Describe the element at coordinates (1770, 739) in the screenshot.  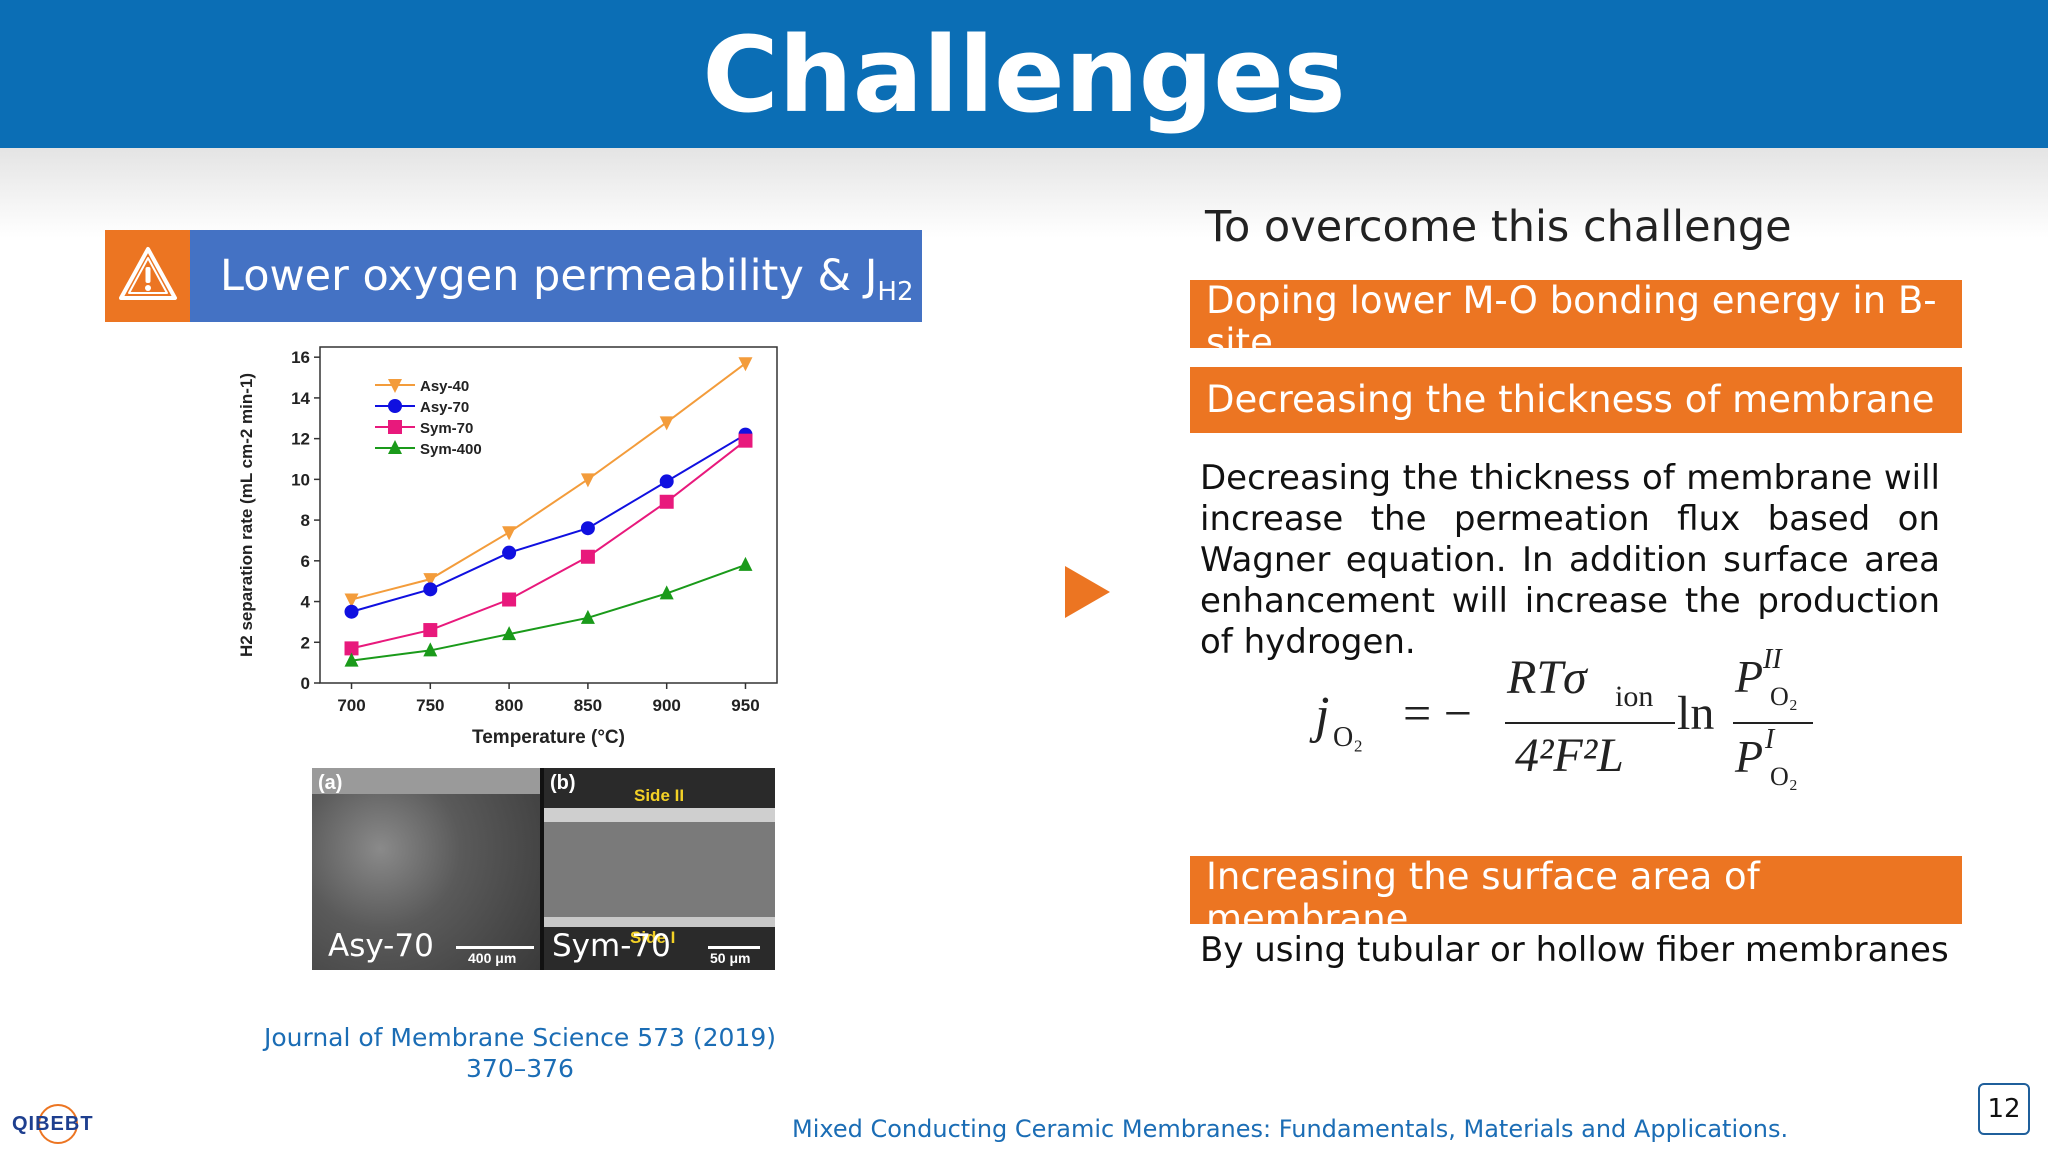
I see `eq-p-denominator-sup: I` at that location.